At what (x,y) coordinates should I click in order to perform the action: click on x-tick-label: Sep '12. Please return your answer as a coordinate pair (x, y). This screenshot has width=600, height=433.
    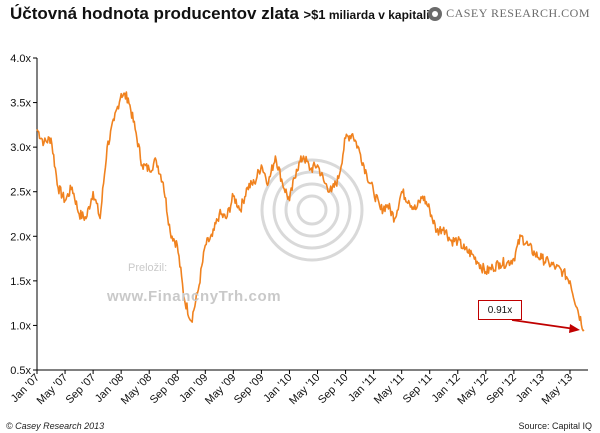
    Looking at the image, I should click on (501, 389).